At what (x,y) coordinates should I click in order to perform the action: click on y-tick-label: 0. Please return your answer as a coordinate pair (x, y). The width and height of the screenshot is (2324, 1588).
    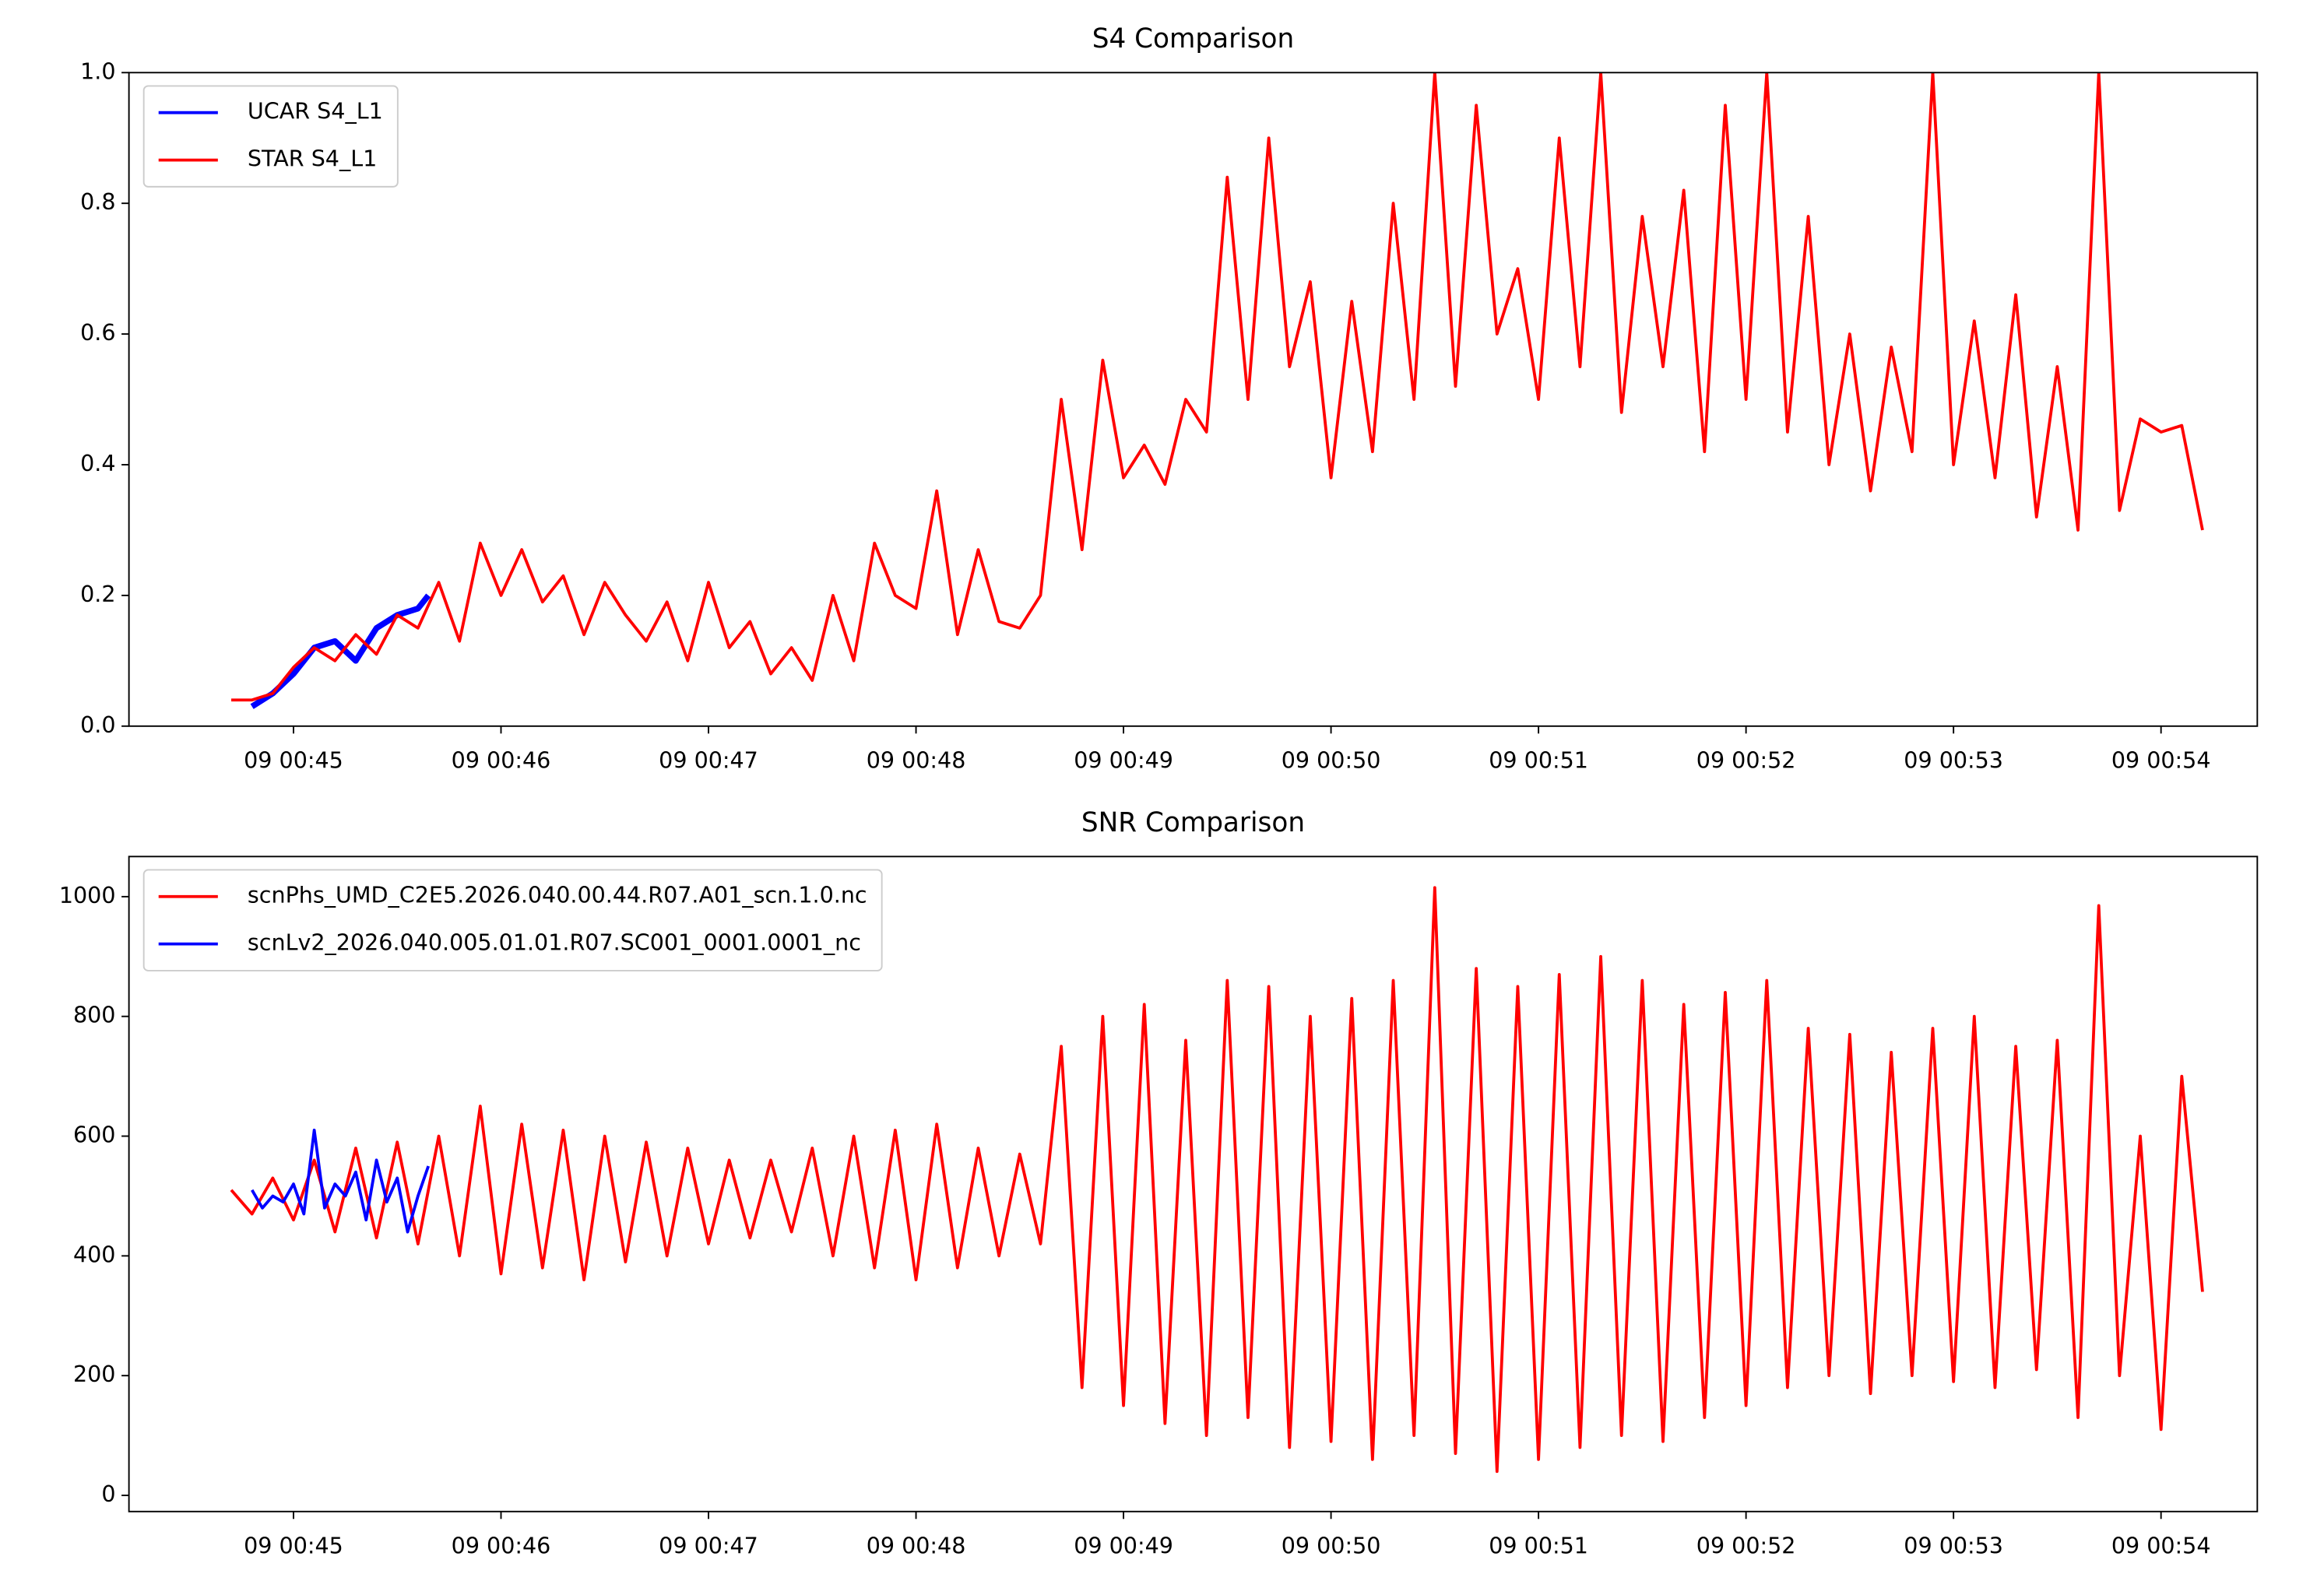
    Looking at the image, I should click on (108, 1494).